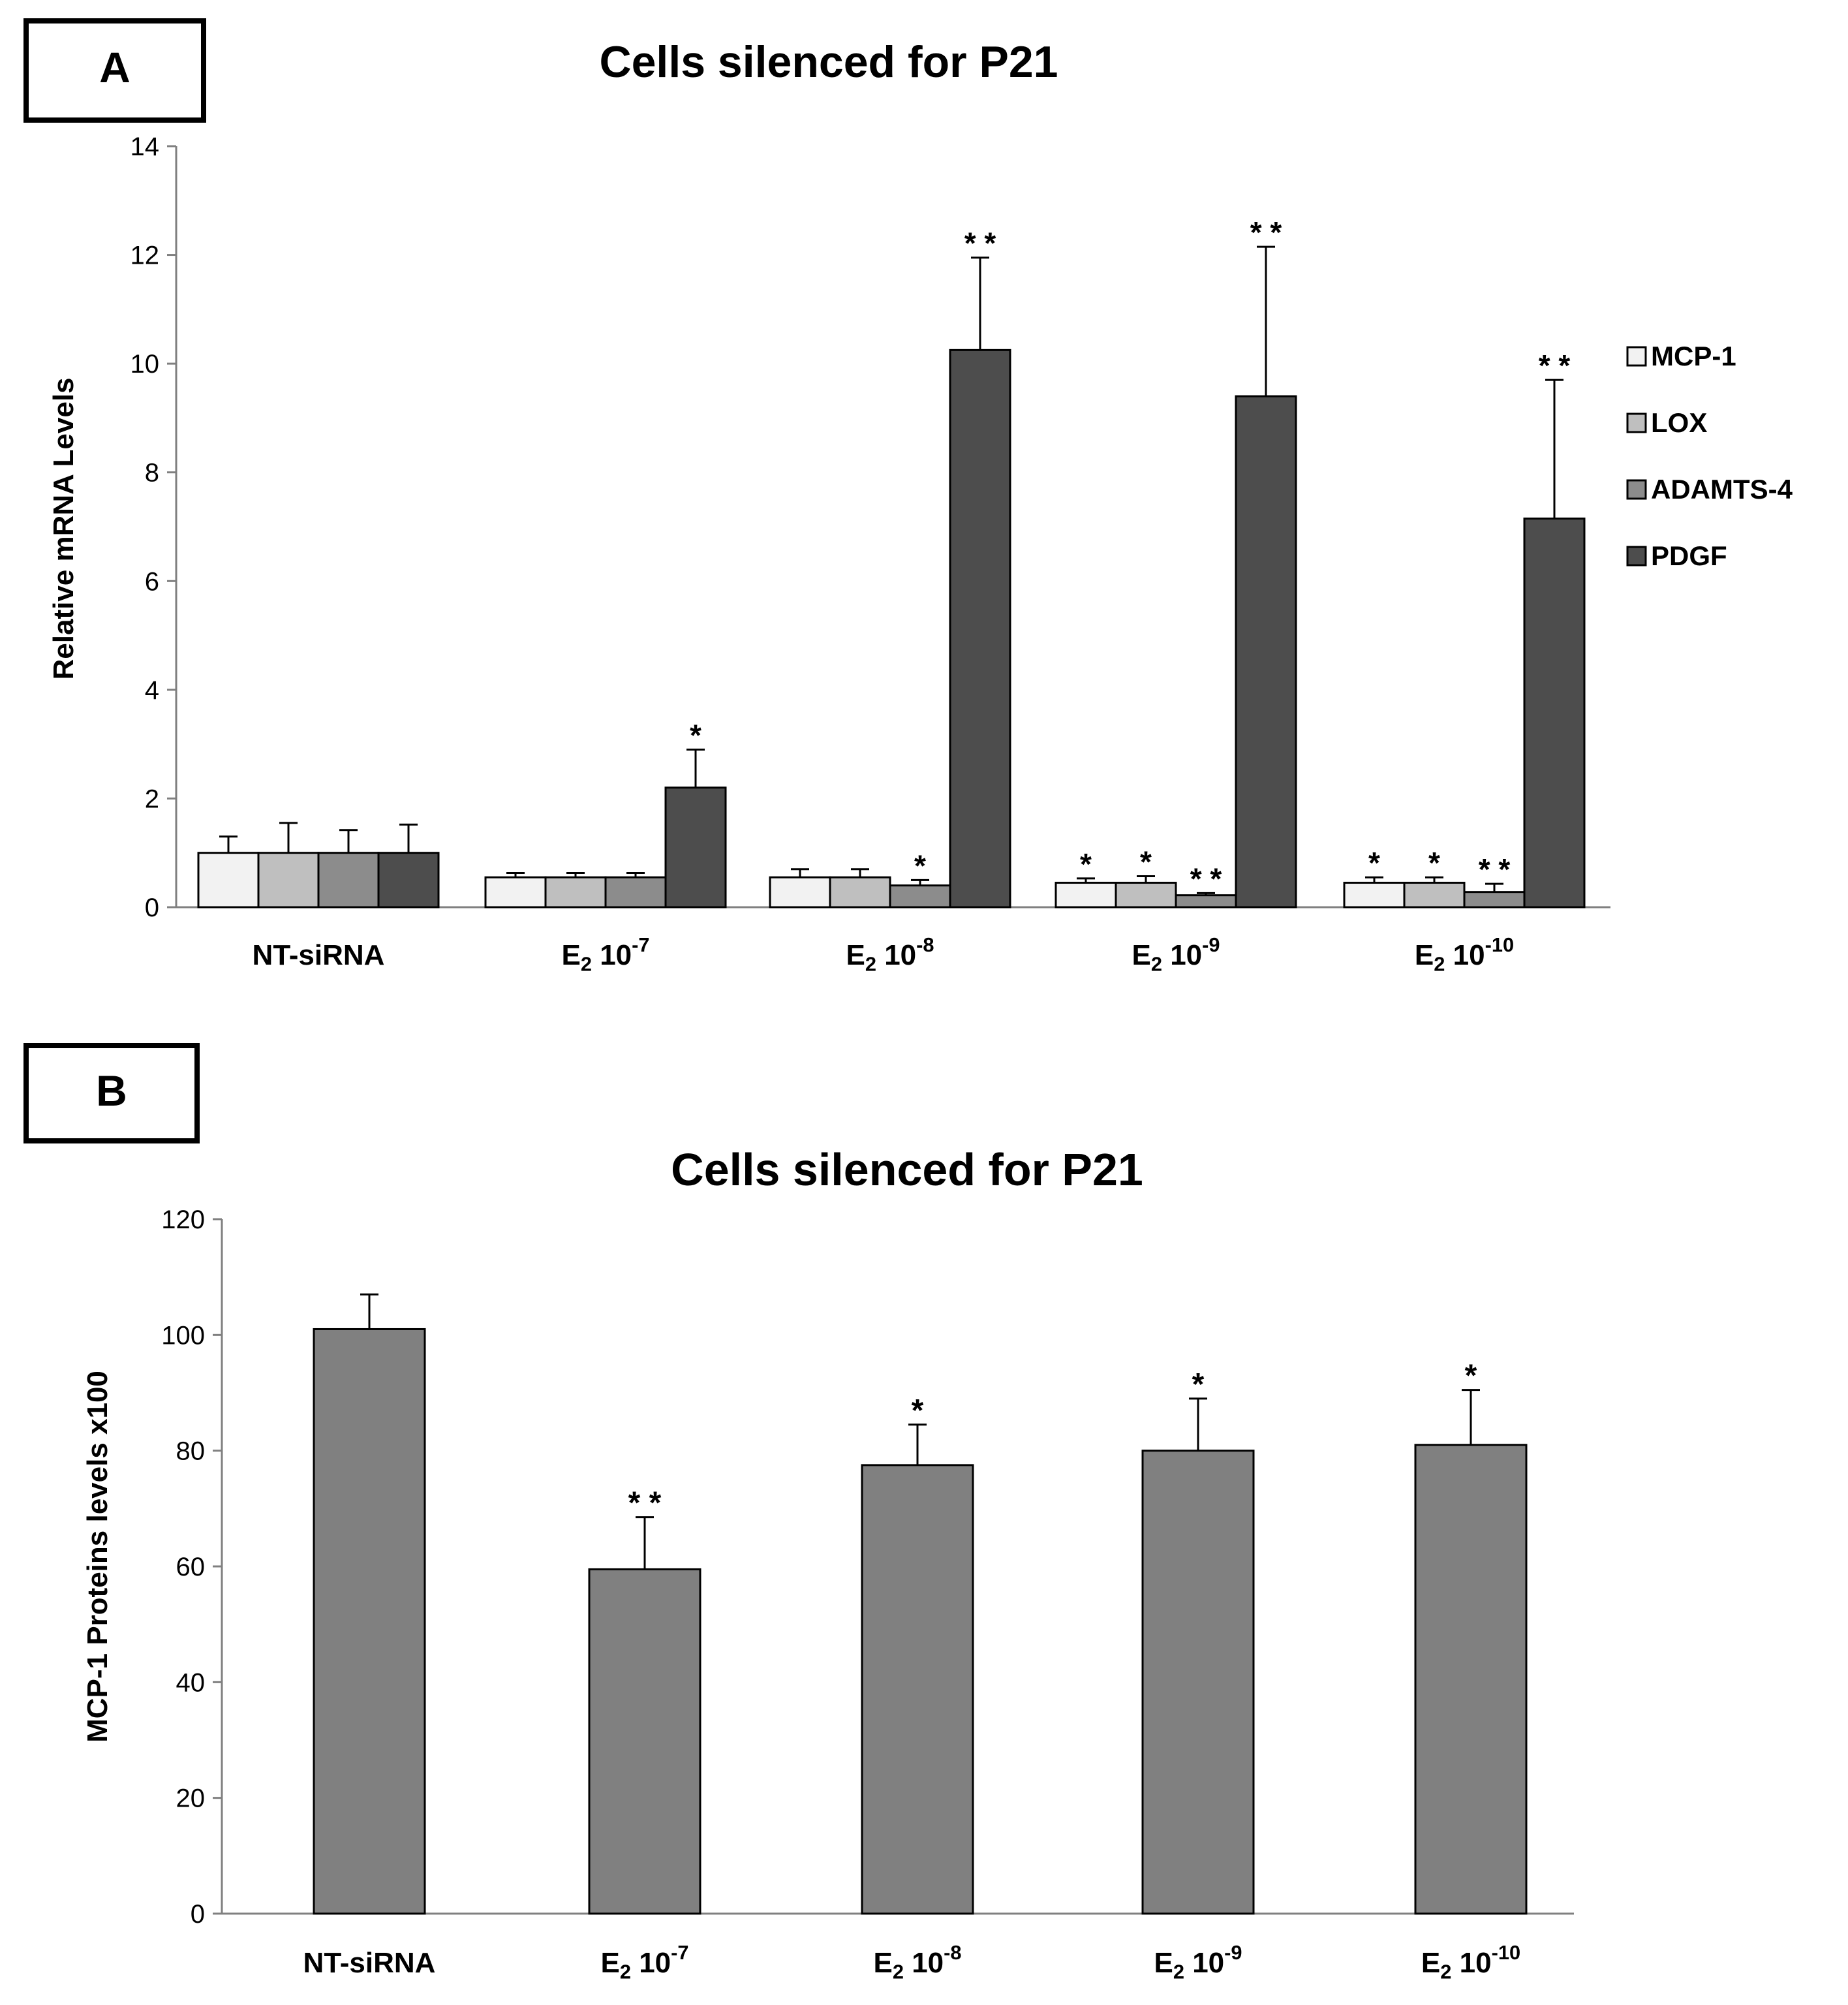 The height and width of the screenshot is (2005, 1848). What do you see at coordinates (183, 1336) in the screenshot?
I see `y-tick-label: 100` at bounding box center [183, 1336].